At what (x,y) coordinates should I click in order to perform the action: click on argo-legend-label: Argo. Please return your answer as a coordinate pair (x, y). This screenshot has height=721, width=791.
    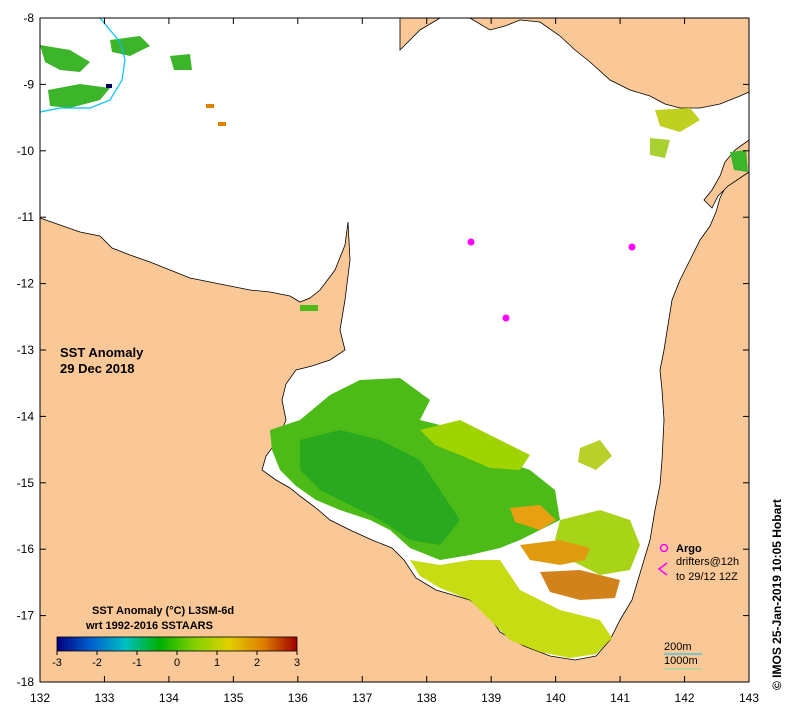
    Looking at the image, I should click on (689, 549).